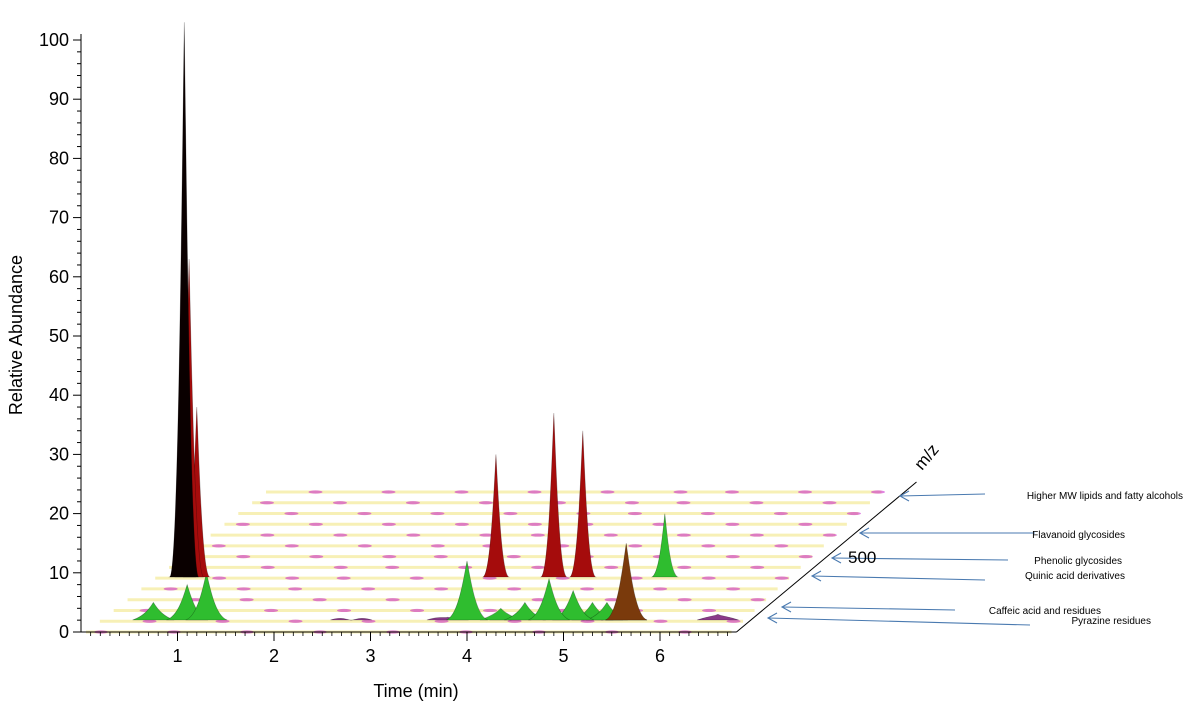 This screenshot has height=714, width=1193. I want to click on x-tick-label: 4, so click(467, 656).